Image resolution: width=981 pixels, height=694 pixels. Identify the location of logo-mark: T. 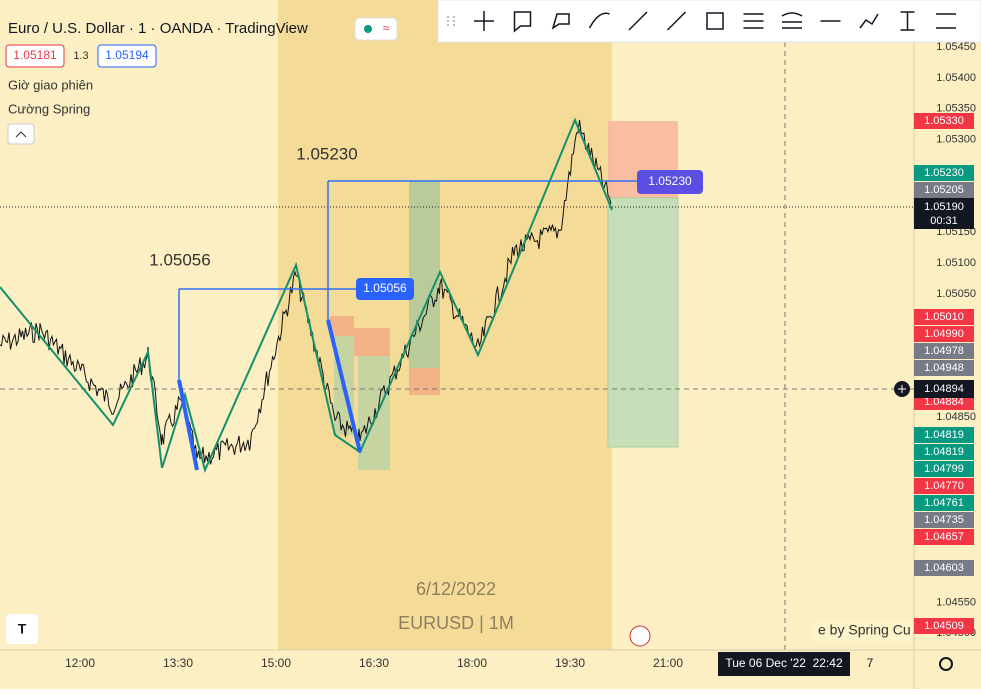
(22, 629).